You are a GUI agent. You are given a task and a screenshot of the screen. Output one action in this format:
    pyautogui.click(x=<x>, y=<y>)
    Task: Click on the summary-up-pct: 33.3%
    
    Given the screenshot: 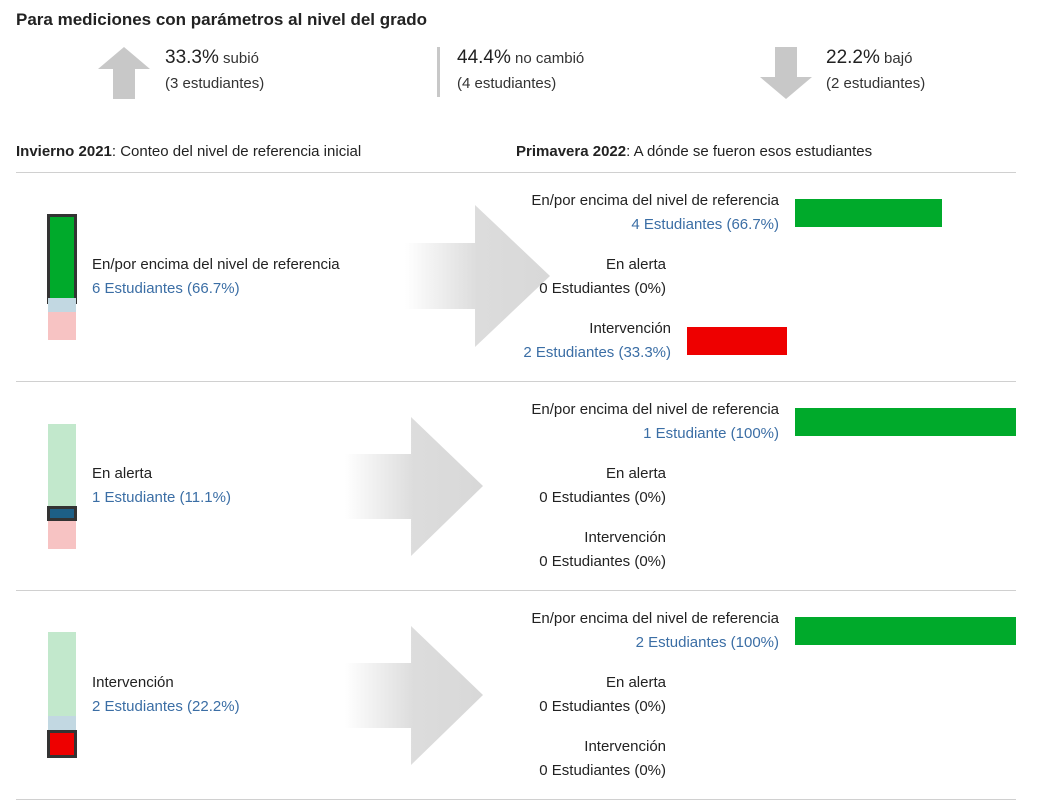 What is the action you would take?
    pyautogui.click(x=192, y=57)
    